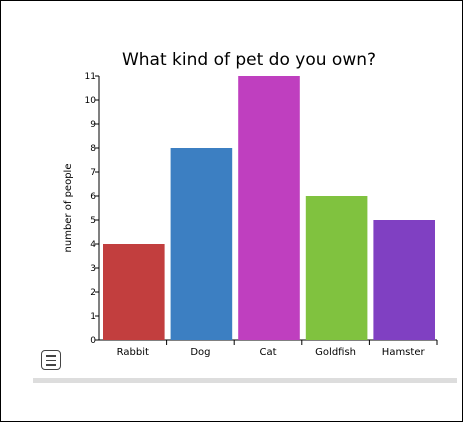 The height and width of the screenshot is (422, 463). Describe the element at coordinates (277, 349) in the screenshot. I see `x-ticks: Rabbit Dog Cat Goldfish Hamster` at that location.